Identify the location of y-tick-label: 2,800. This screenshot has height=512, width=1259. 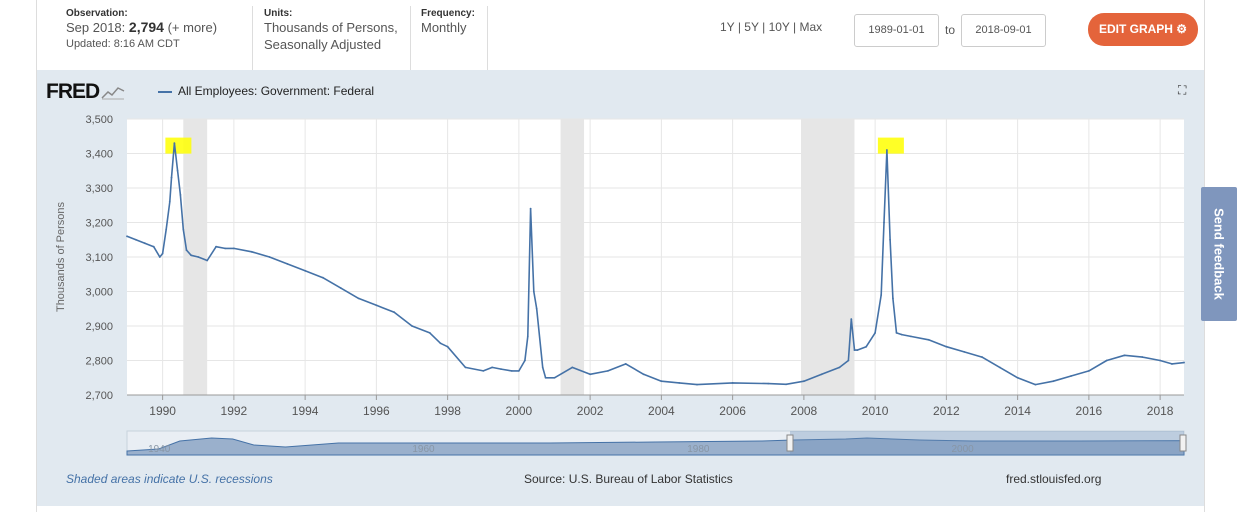
(99, 362).